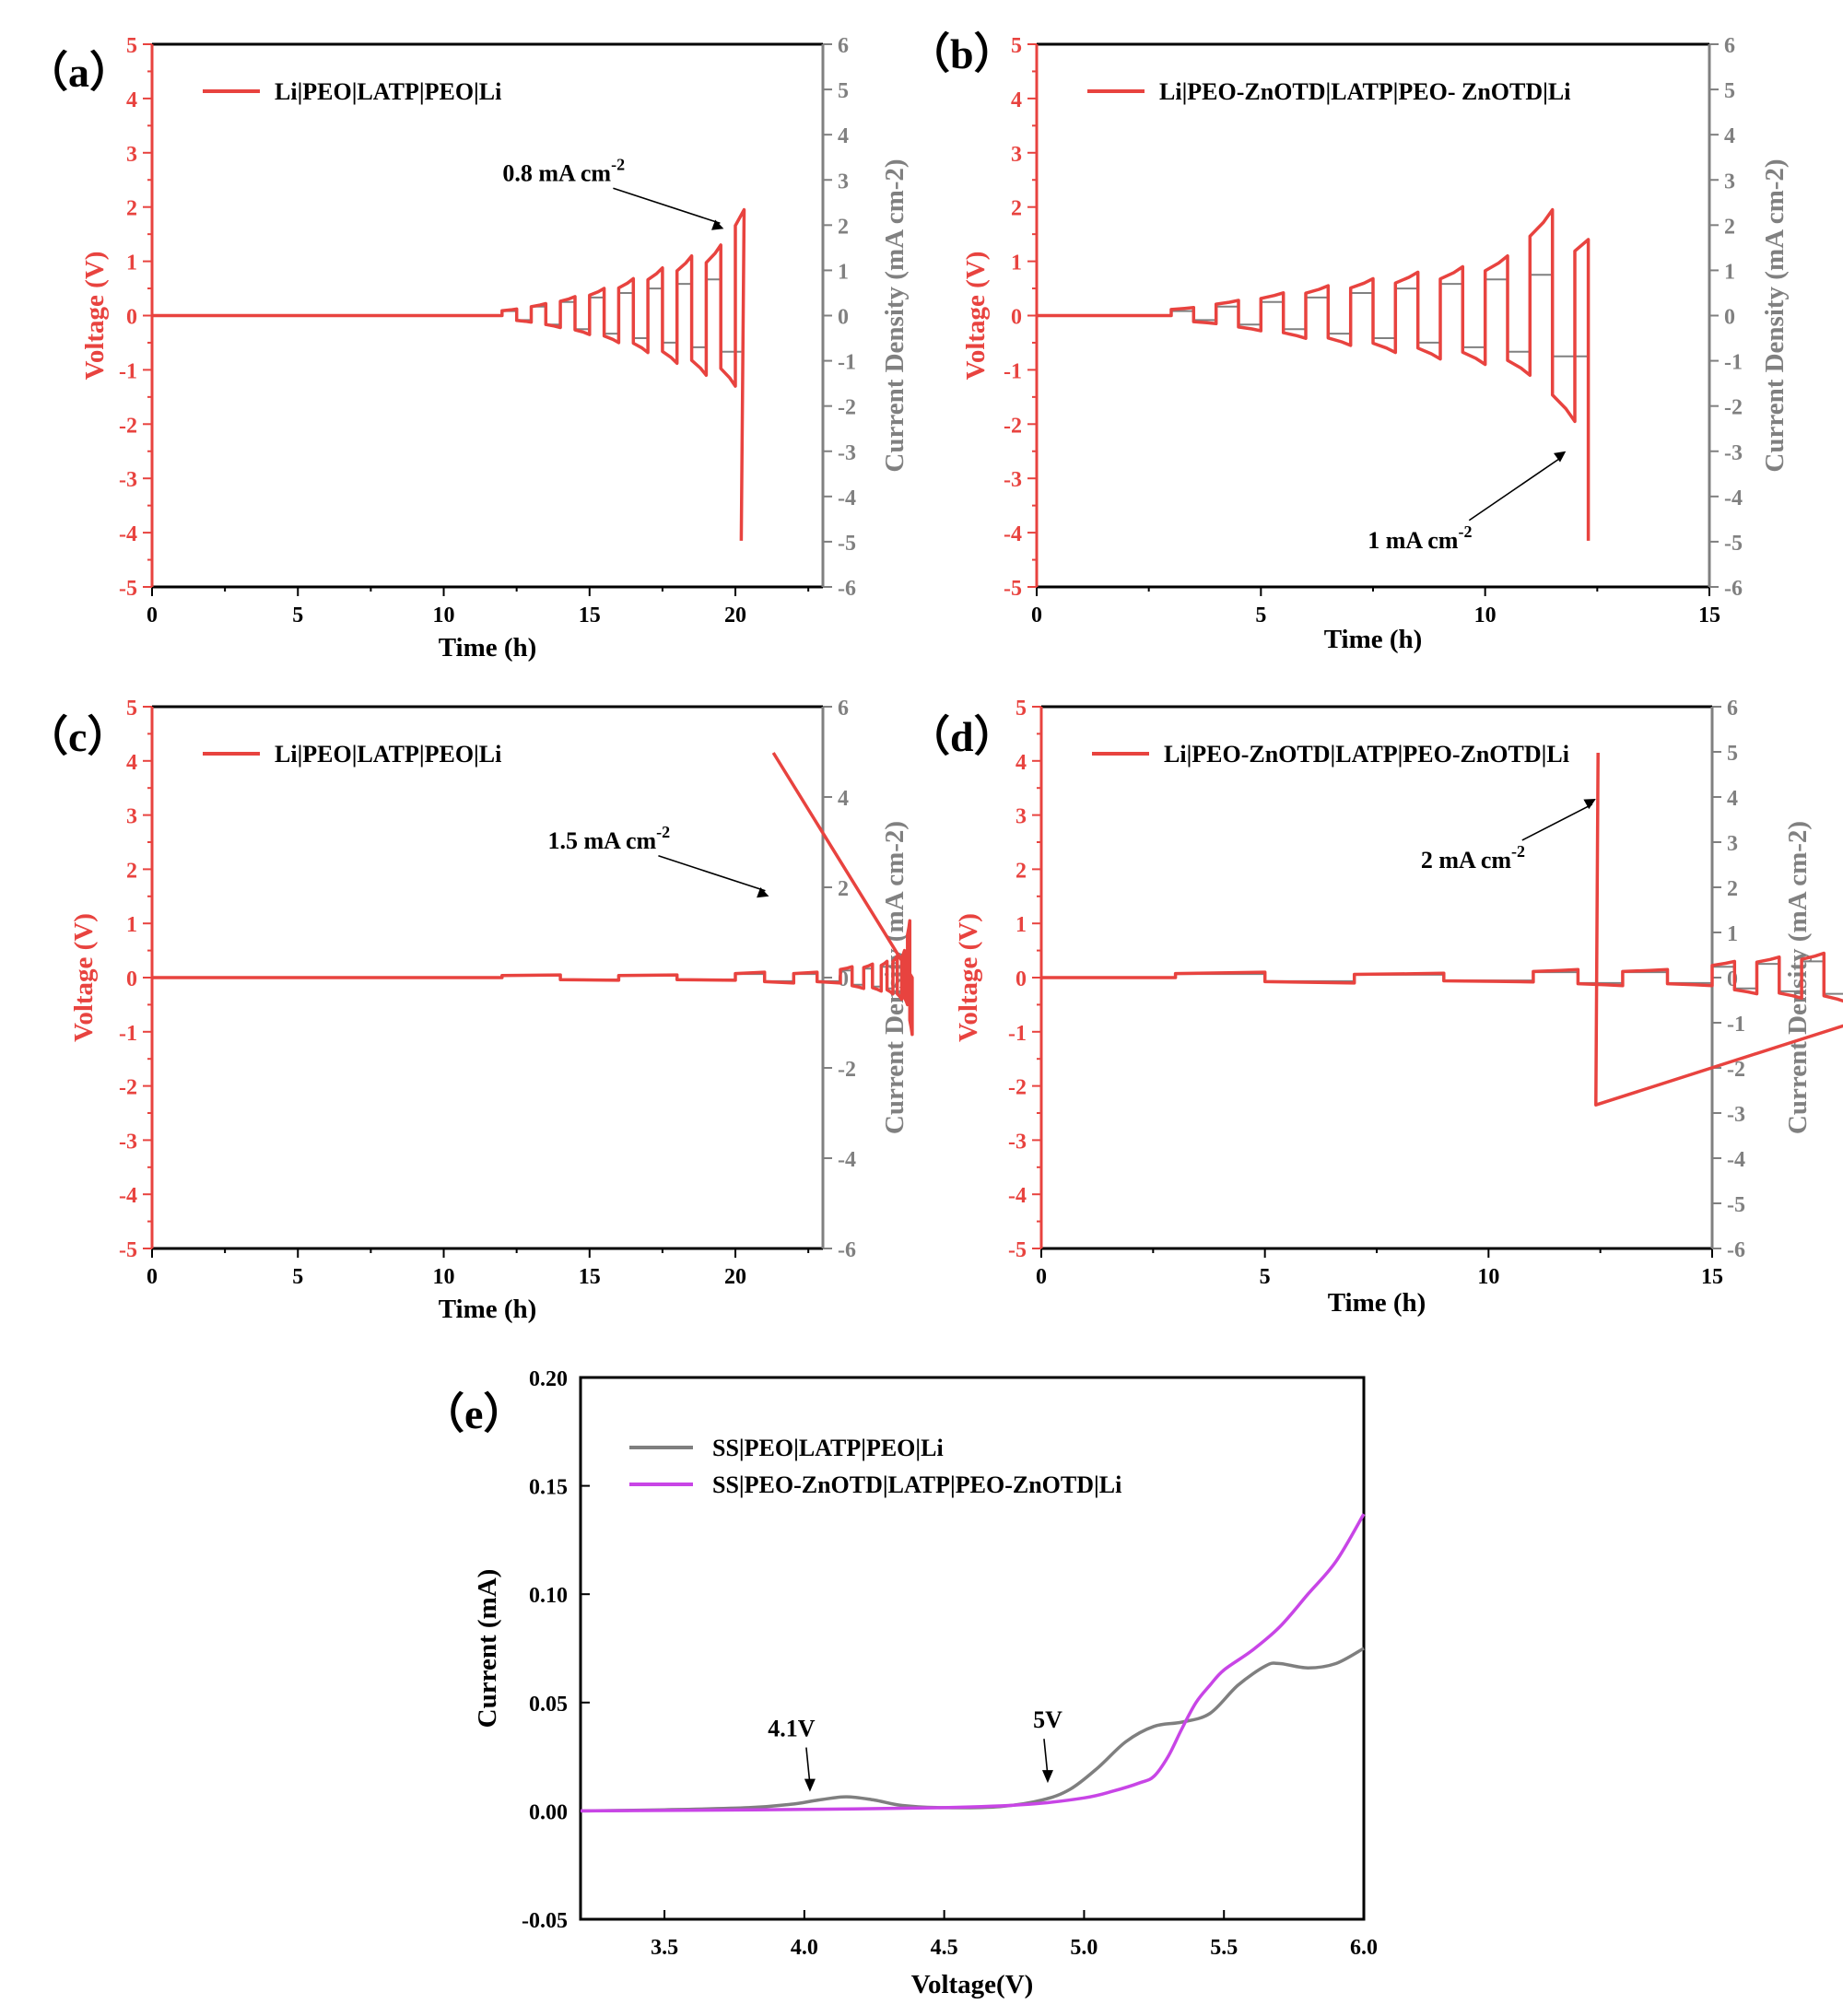 This screenshot has height=2016, width=1843. Describe the element at coordinates (1016, 318) in the screenshot. I see `left-y-tick-label: 0` at that location.